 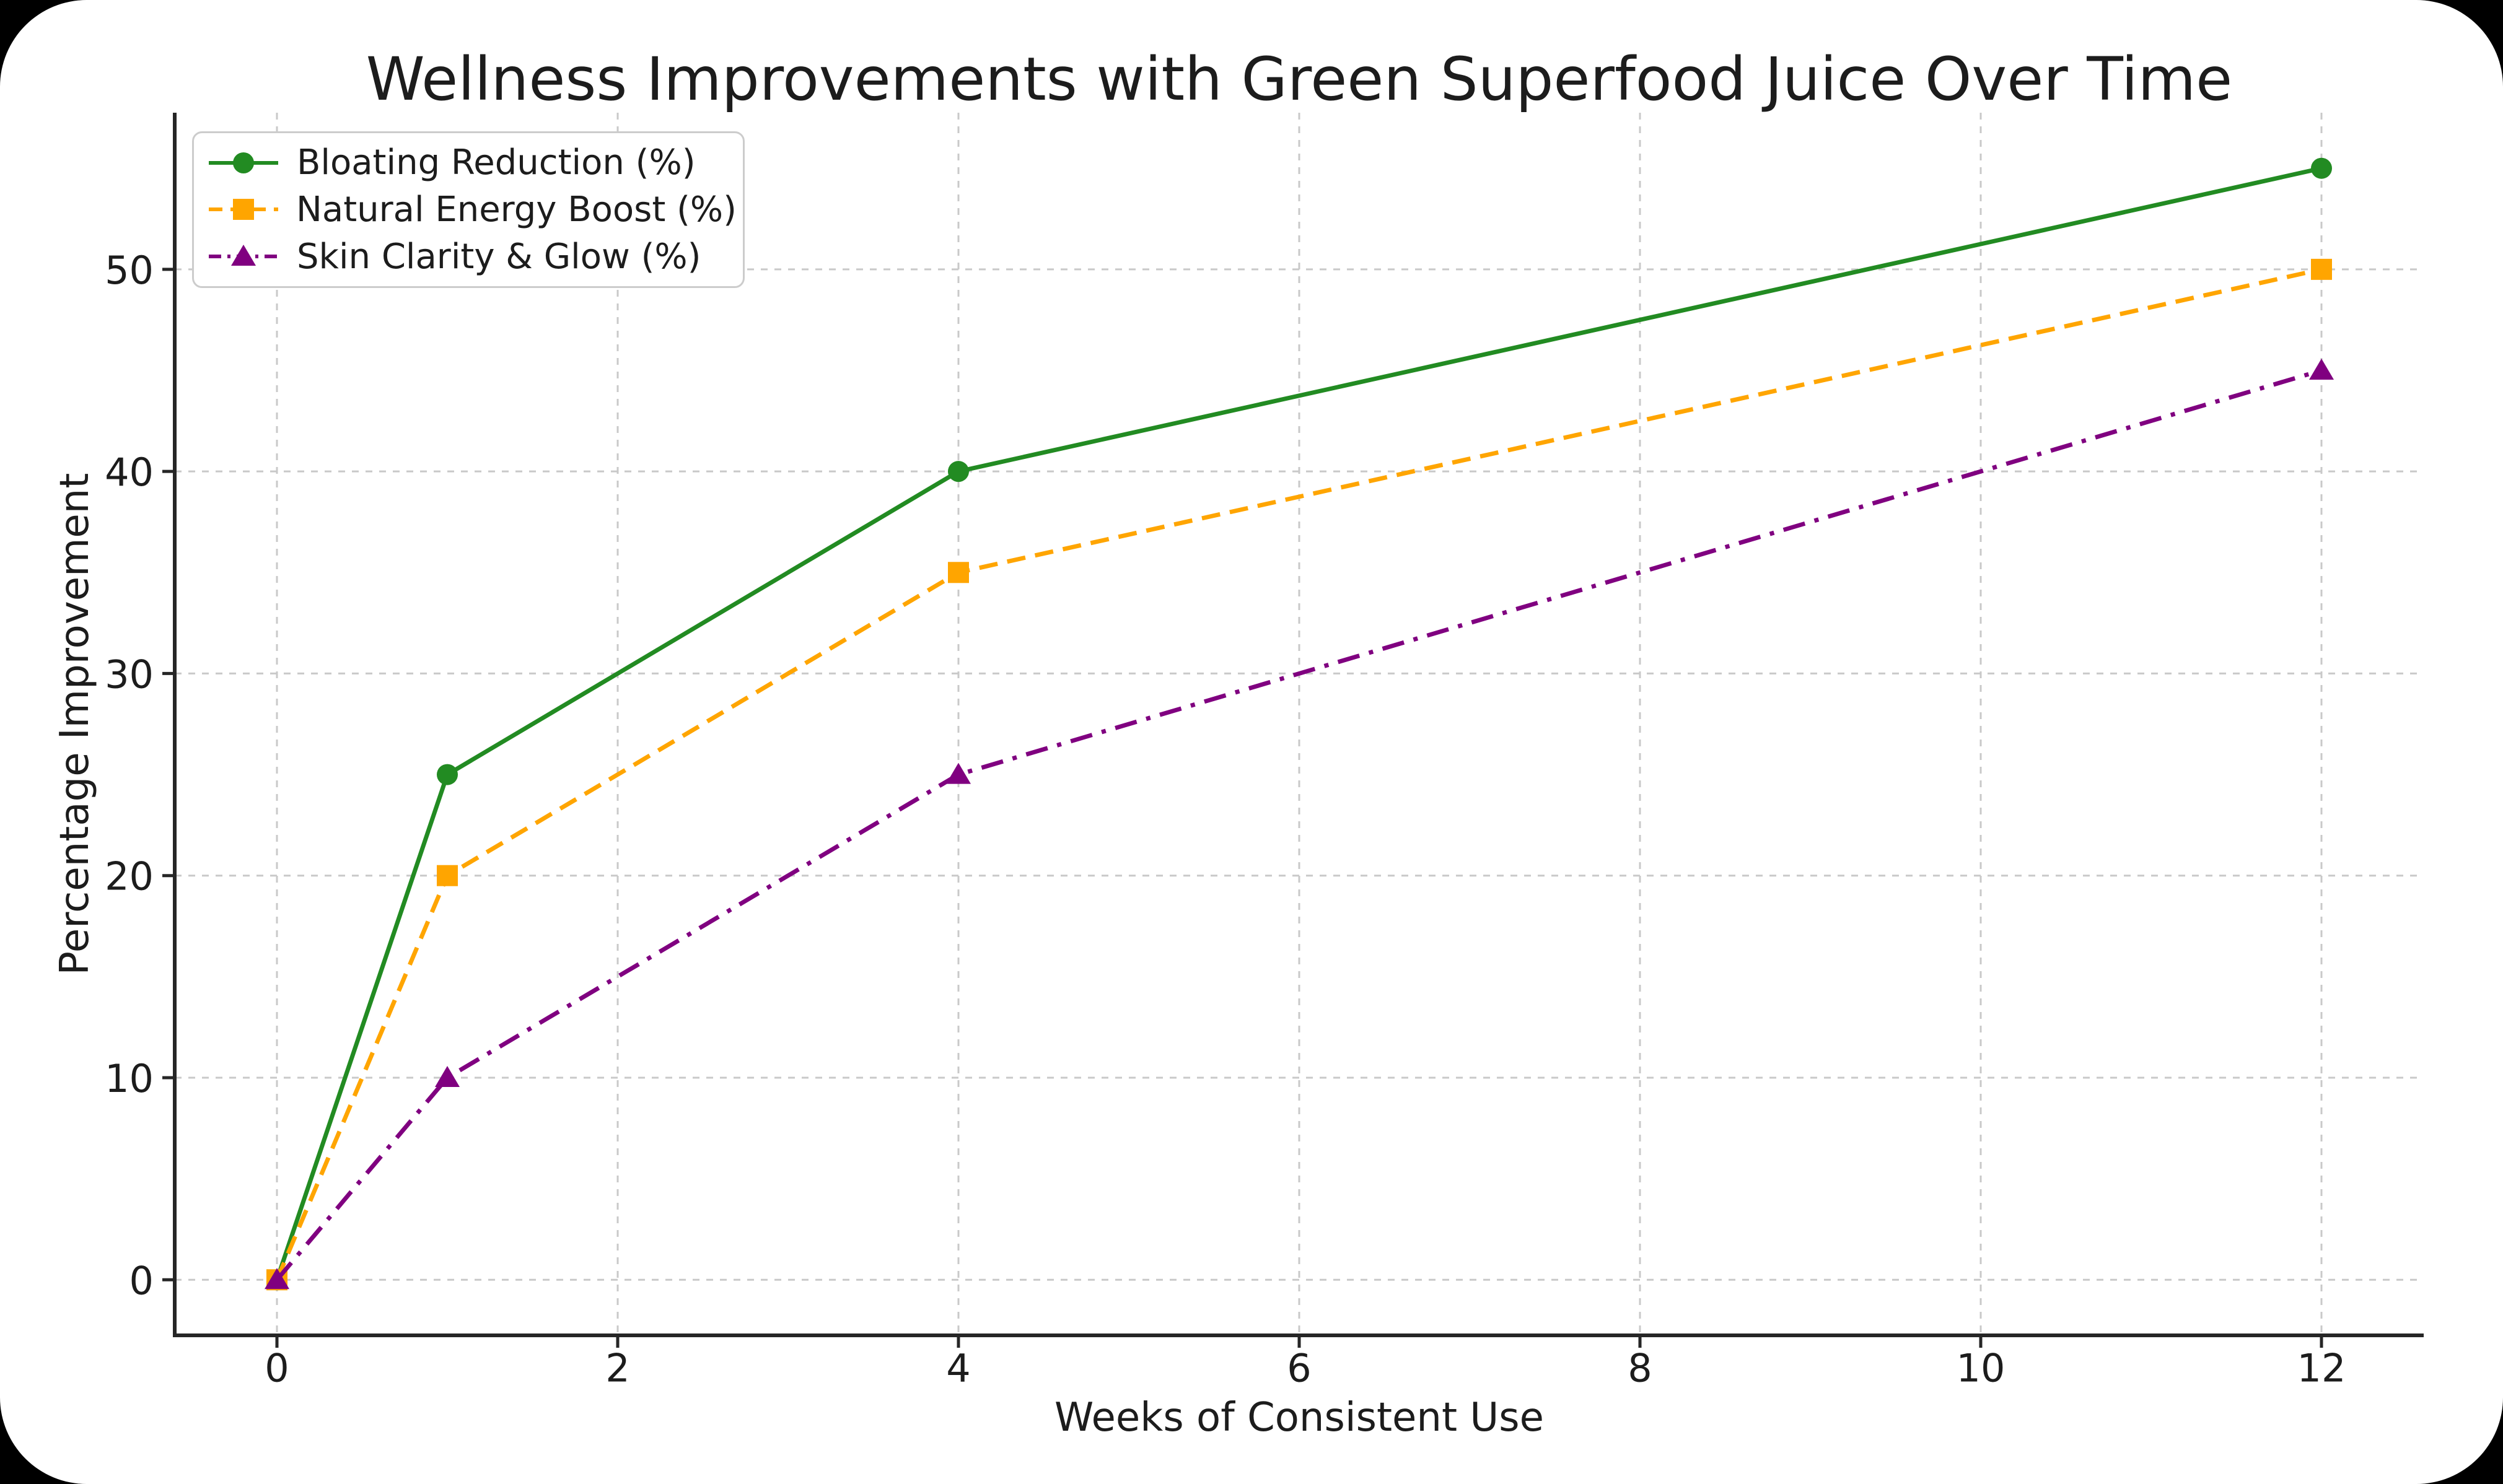 I want to click on legend-item: Bloating Reduction (%), so click(x=471, y=162).